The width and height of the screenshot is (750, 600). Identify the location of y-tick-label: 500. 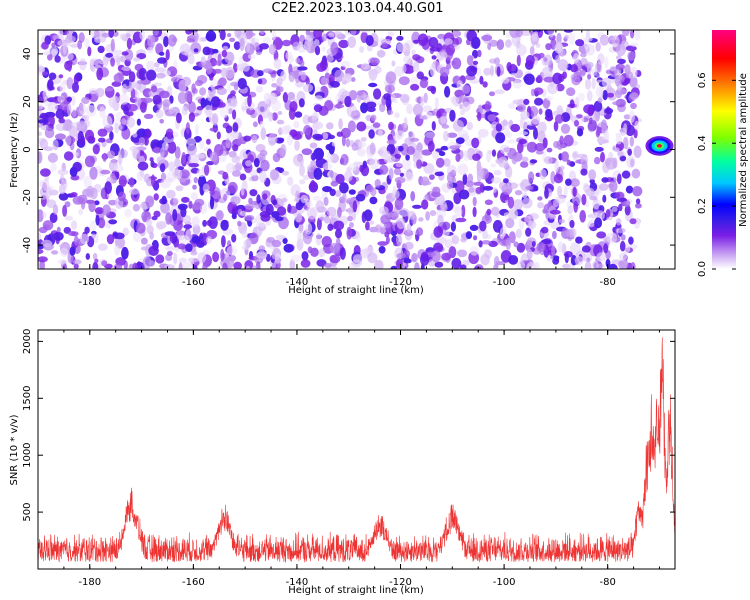
(27, 512).